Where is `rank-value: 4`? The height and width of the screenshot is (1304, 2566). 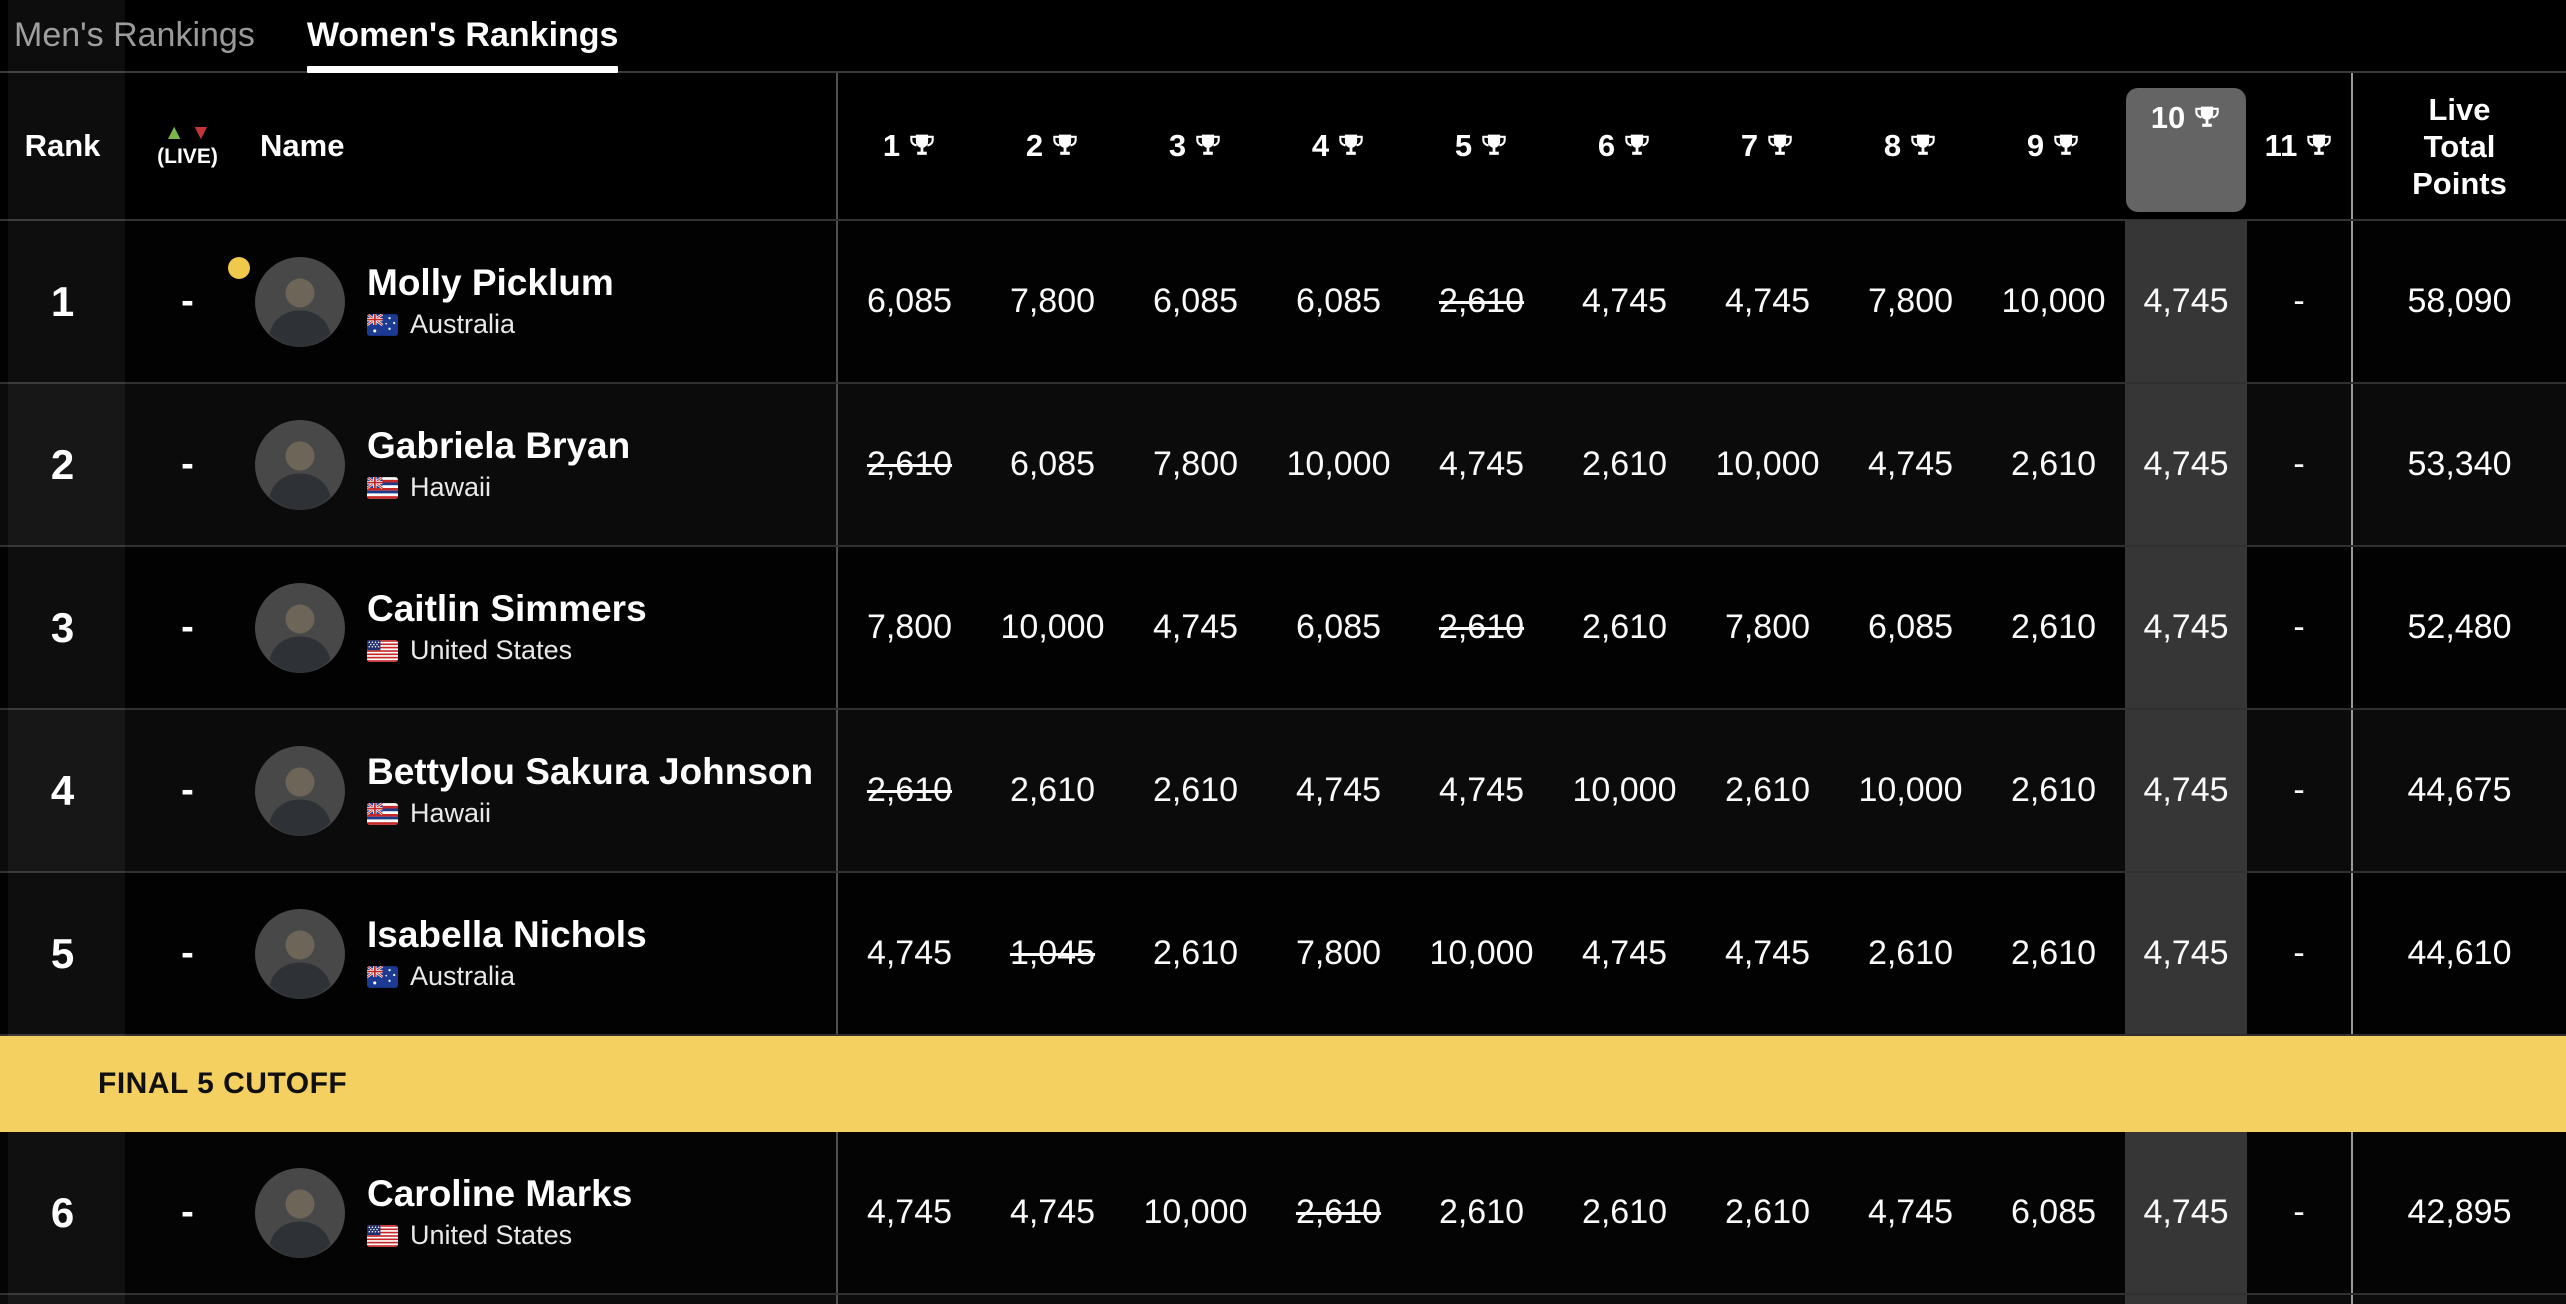 rank-value: 4 is located at coordinates (62, 790).